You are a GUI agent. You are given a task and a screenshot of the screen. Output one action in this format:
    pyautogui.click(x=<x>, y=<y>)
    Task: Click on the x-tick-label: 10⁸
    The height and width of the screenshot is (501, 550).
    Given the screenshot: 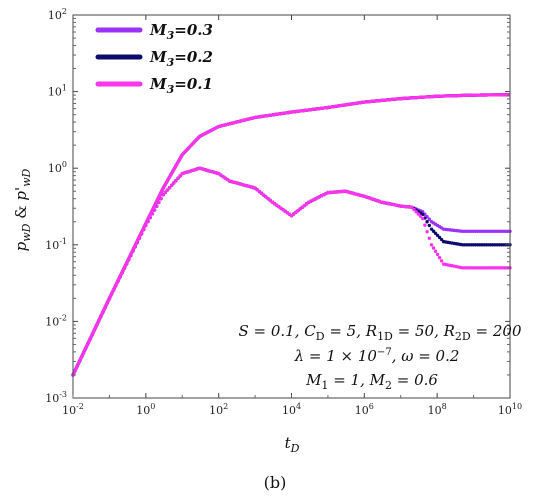 What is the action you would take?
    pyautogui.click(x=437, y=409)
    